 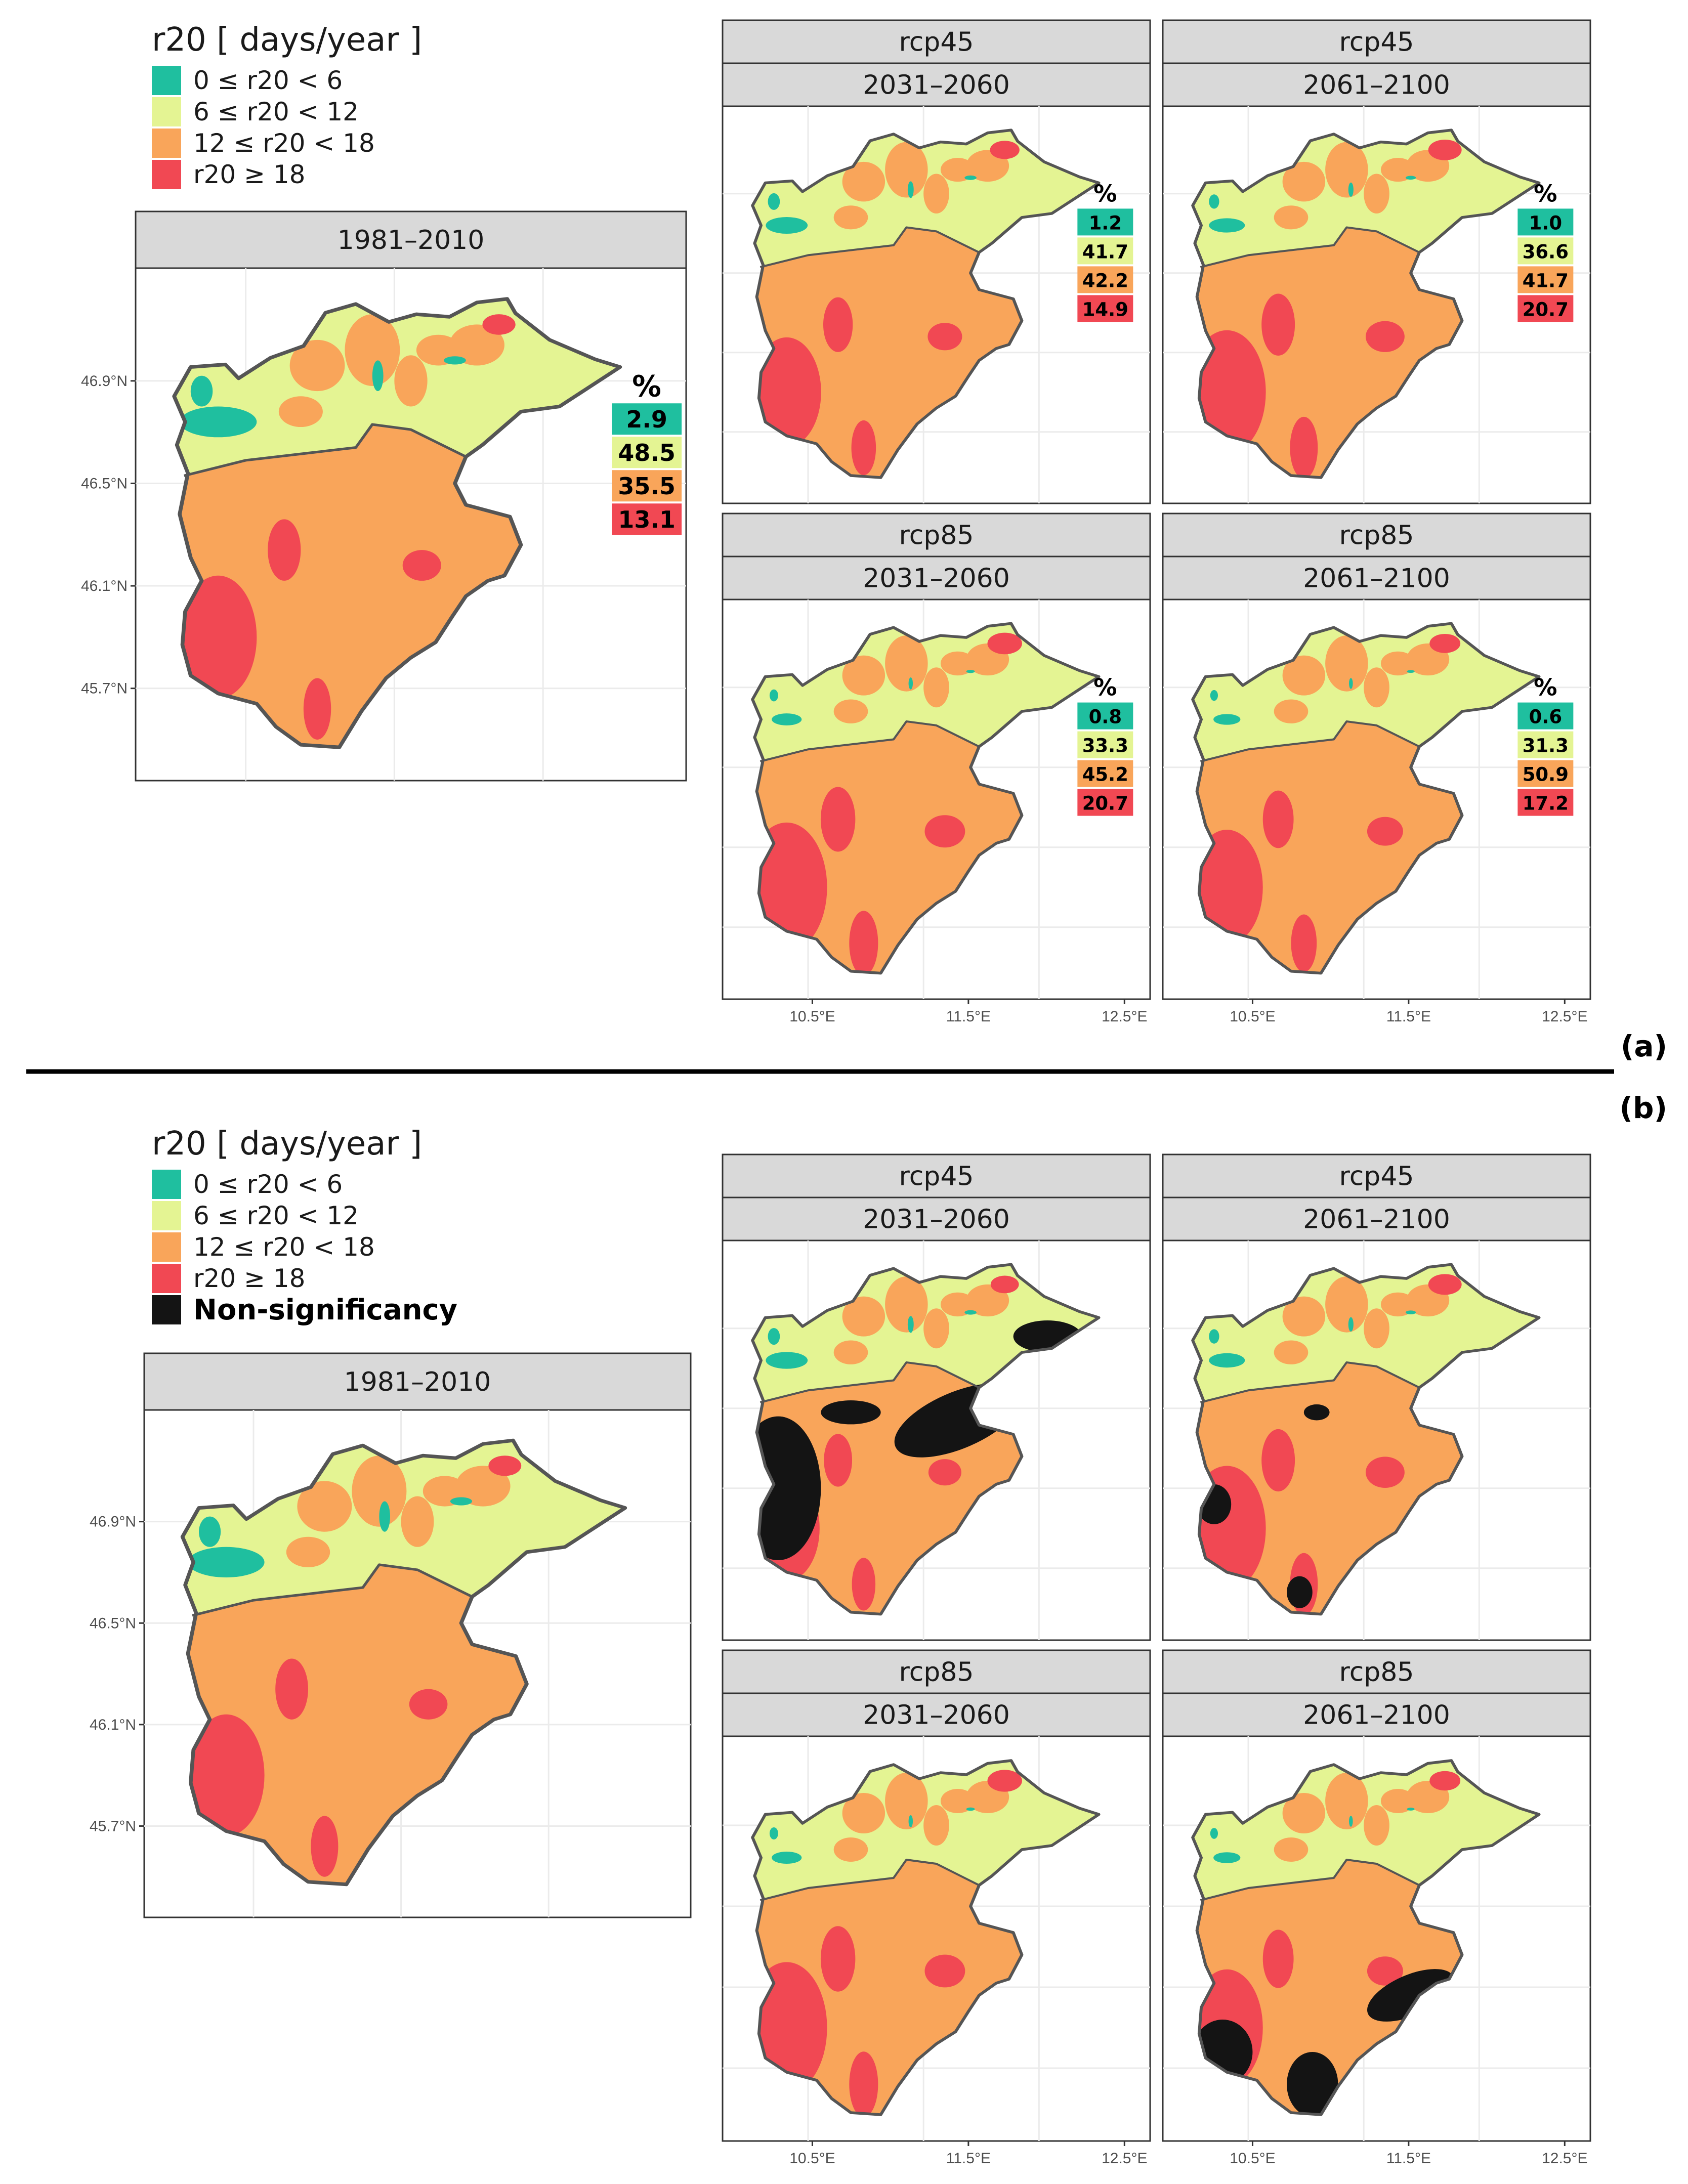 What do you see at coordinates (1252, 1017) in the screenshot?
I see `lon-tick-label: 10.5°E` at bounding box center [1252, 1017].